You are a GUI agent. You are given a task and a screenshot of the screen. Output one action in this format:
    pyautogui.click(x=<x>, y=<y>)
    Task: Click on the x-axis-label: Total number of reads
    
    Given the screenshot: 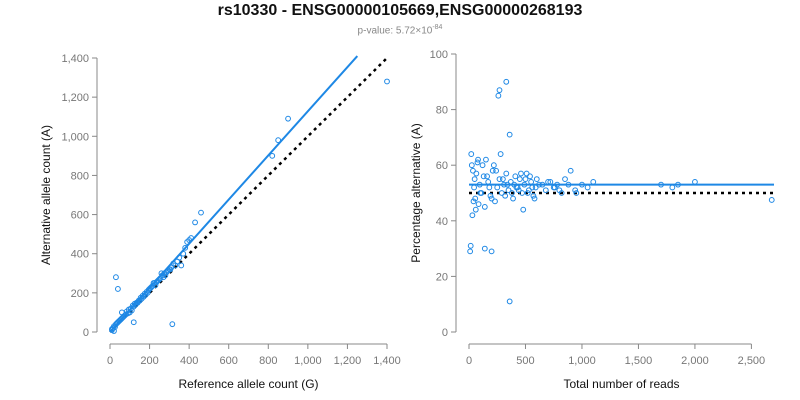 What is the action you would take?
    pyautogui.click(x=621, y=384)
    